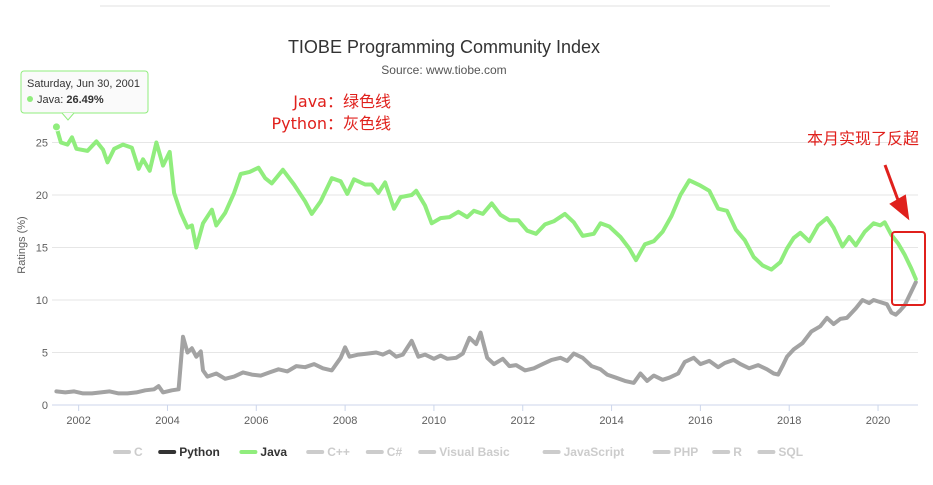  What do you see at coordinates (908, 268) in the screenshot?
I see `highlight-box` at bounding box center [908, 268].